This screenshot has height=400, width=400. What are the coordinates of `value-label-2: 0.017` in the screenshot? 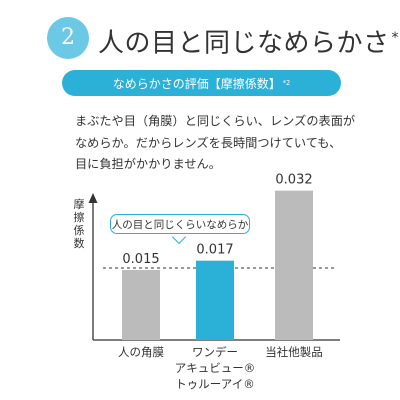 It's located at (214, 250).